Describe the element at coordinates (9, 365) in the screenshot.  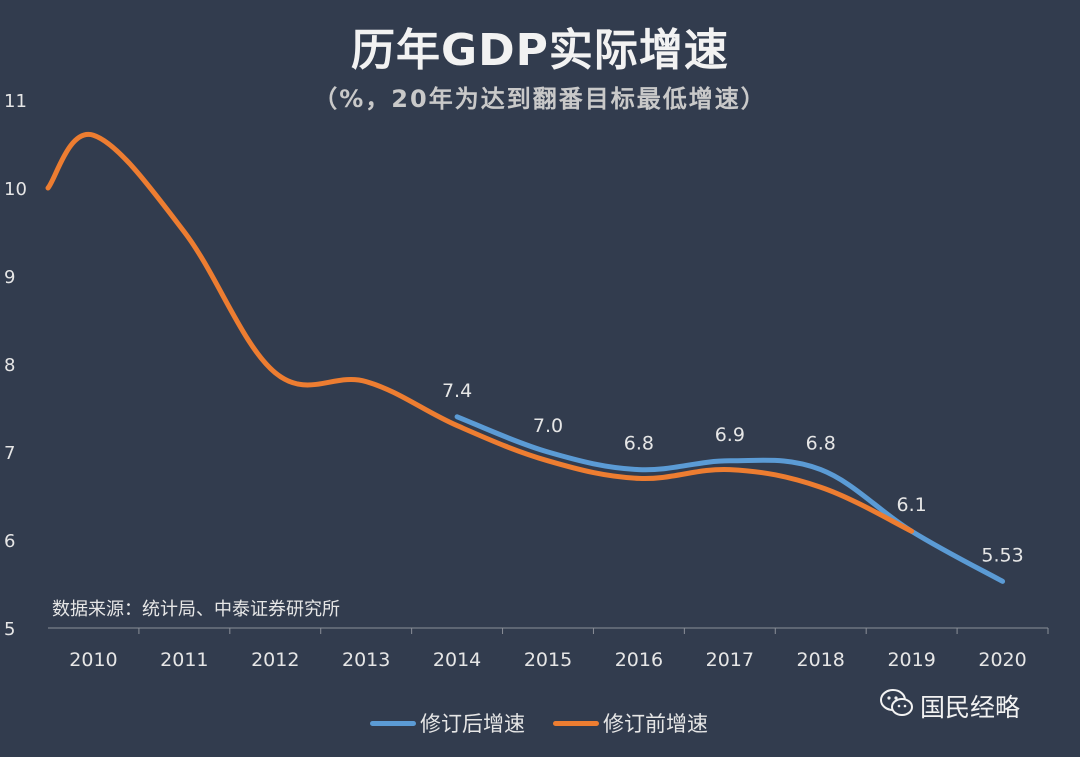
I see `y-tick-label: 8` at that location.